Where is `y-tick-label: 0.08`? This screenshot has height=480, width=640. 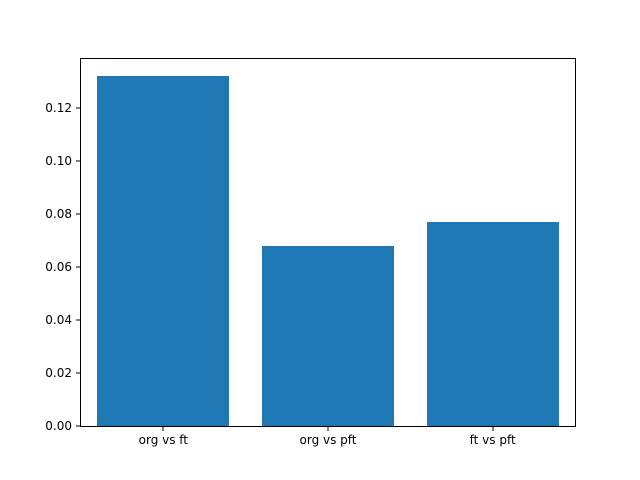
y-tick-label: 0.08 is located at coordinates (58, 214).